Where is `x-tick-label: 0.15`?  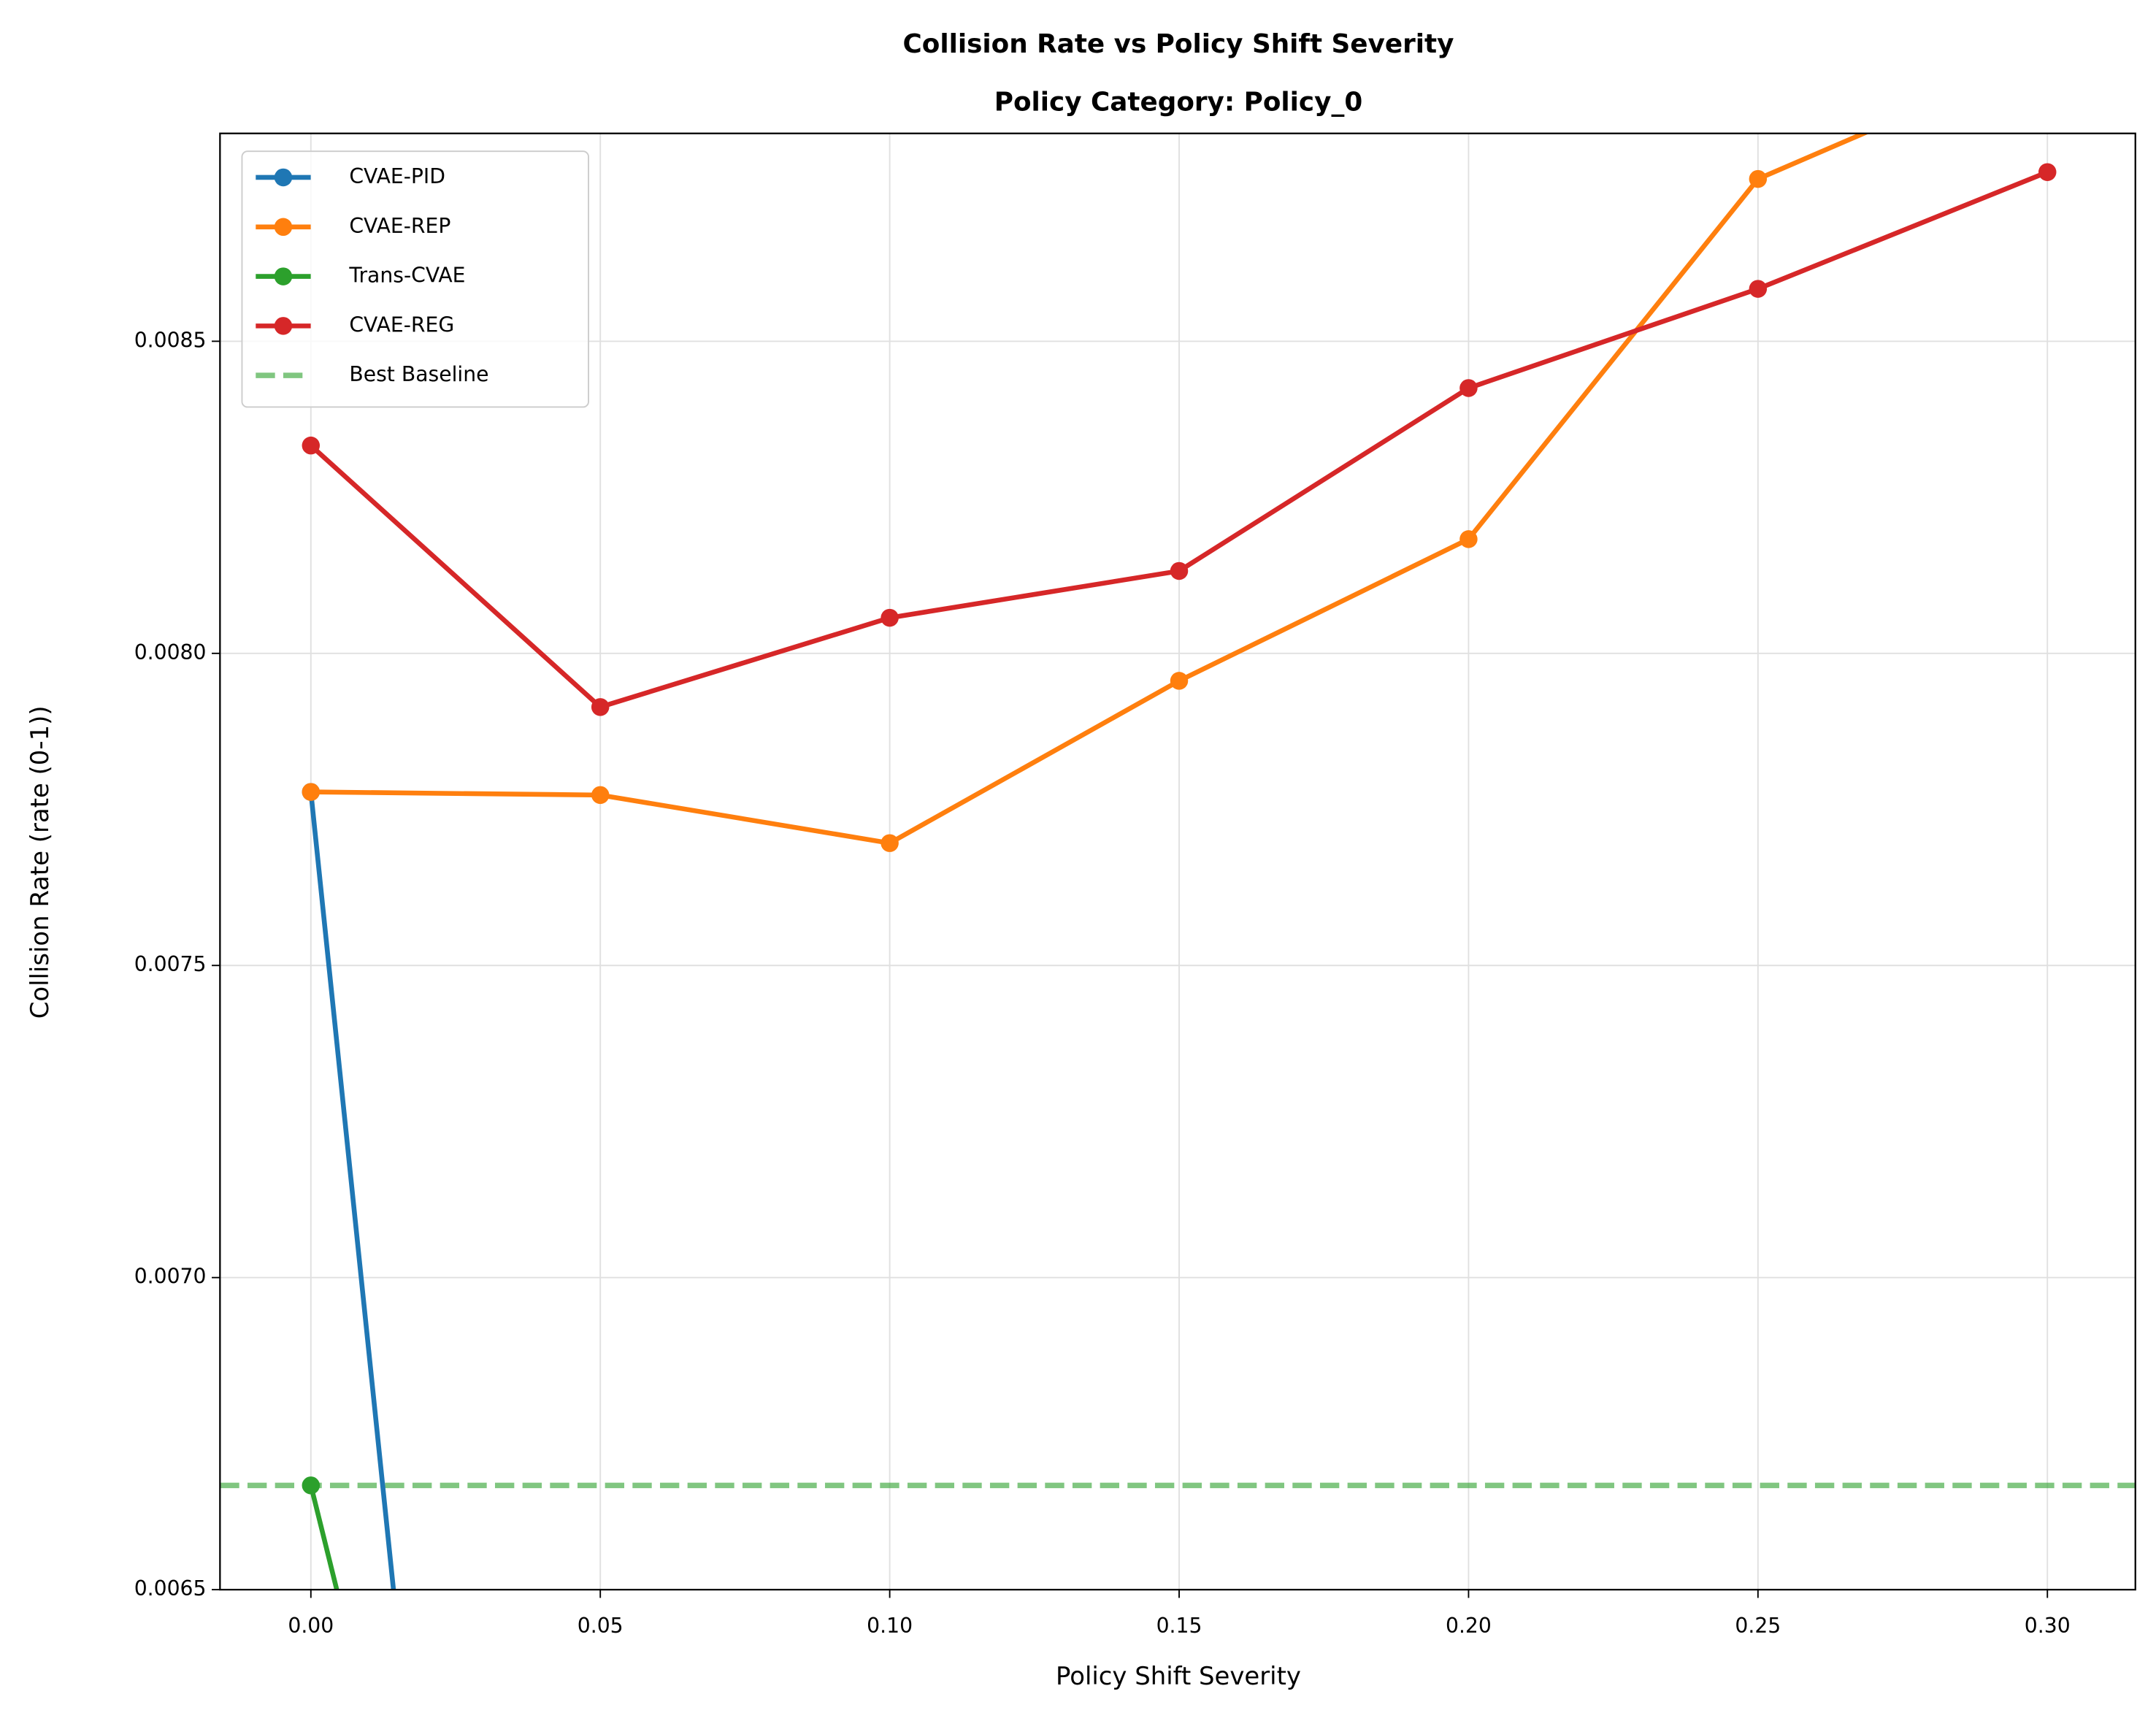 x-tick-label: 0.15 is located at coordinates (1179, 1626).